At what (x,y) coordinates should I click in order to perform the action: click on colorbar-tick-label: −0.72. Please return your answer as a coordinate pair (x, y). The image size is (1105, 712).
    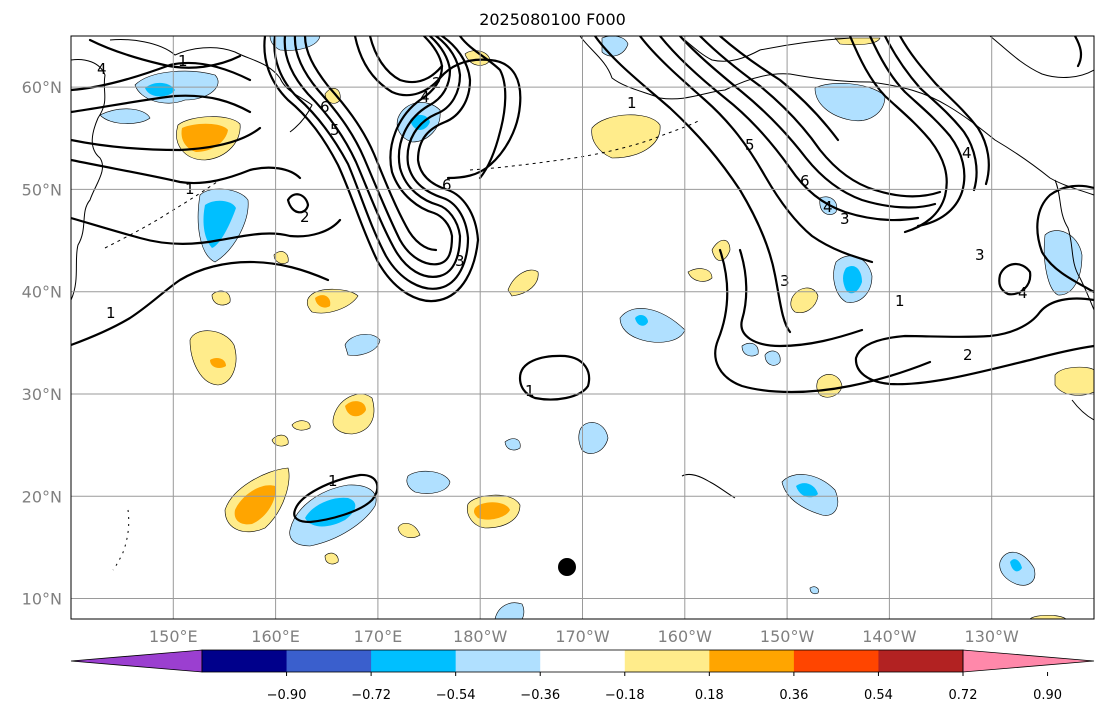
    Looking at the image, I should click on (371, 695).